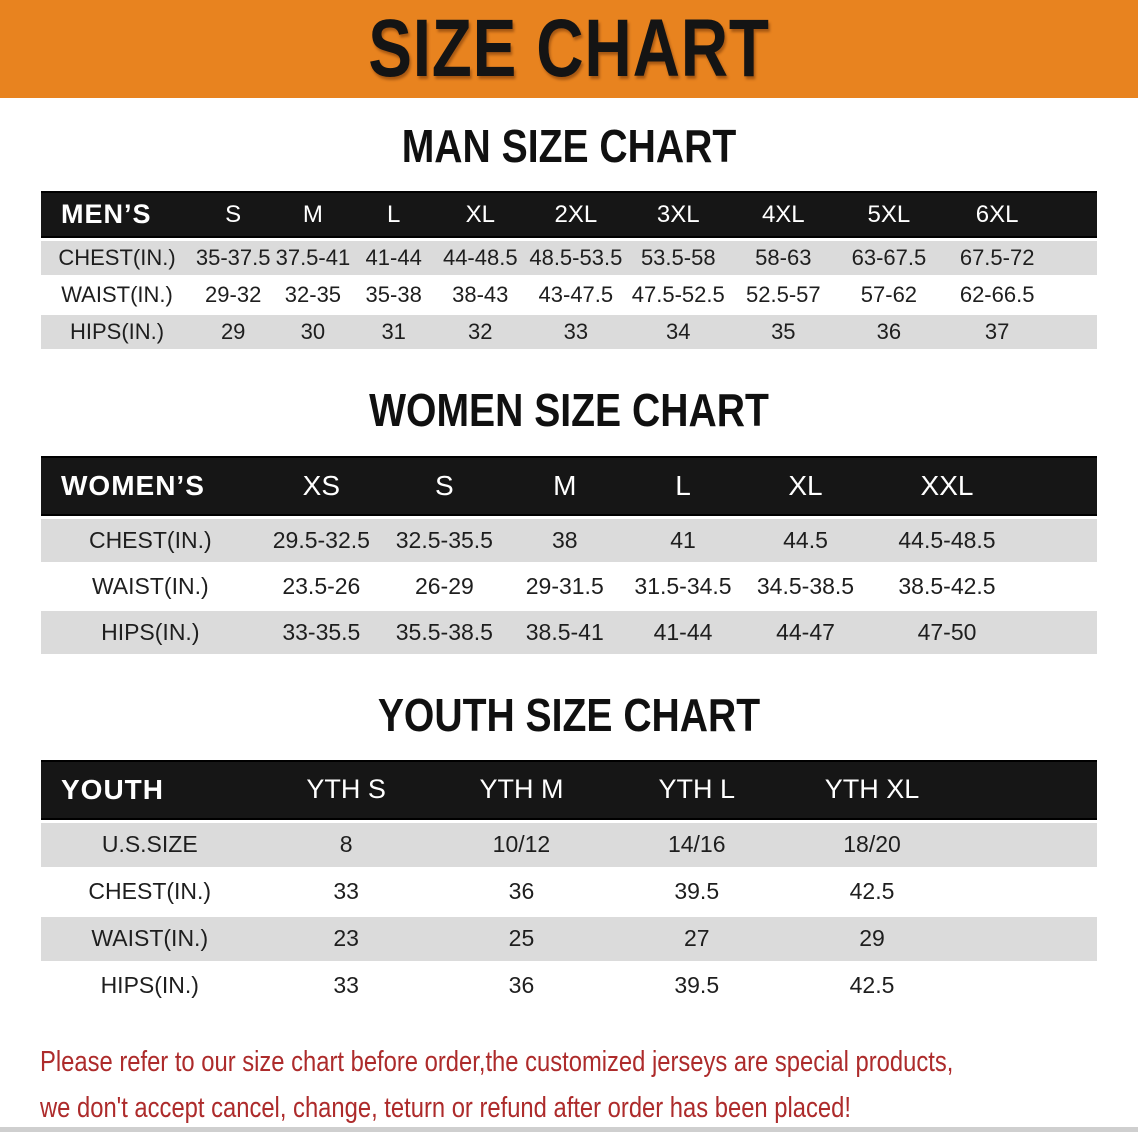  Describe the element at coordinates (889, 258) in the screenshot. I see `size-value: 63-67.5` at that location.